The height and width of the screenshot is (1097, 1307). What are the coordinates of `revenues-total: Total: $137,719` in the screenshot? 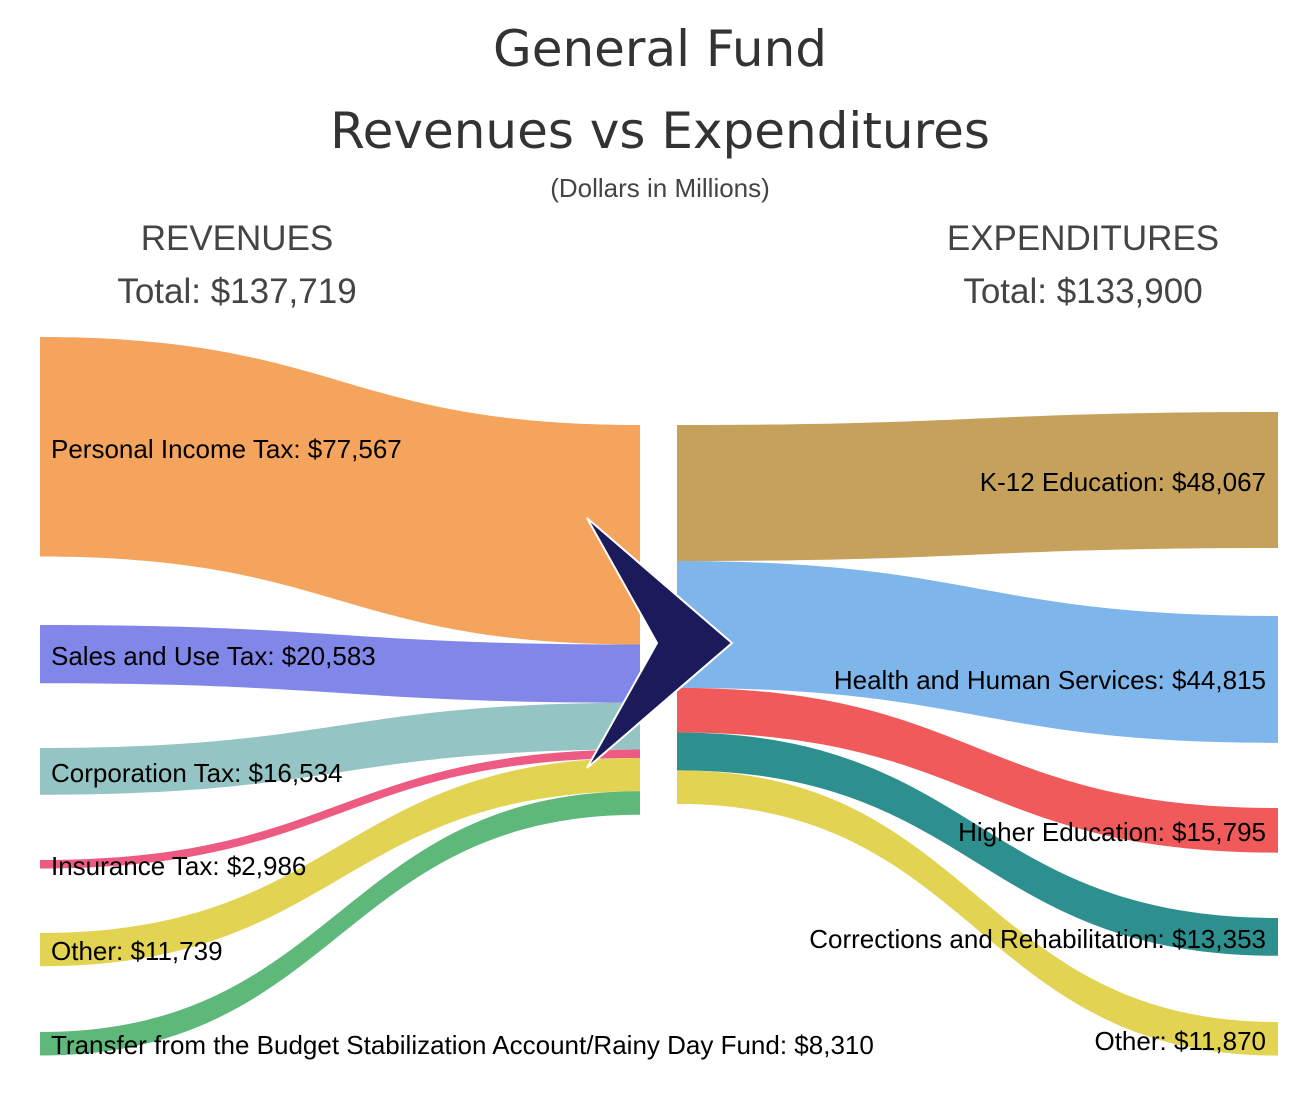 It's located at (236, 291).